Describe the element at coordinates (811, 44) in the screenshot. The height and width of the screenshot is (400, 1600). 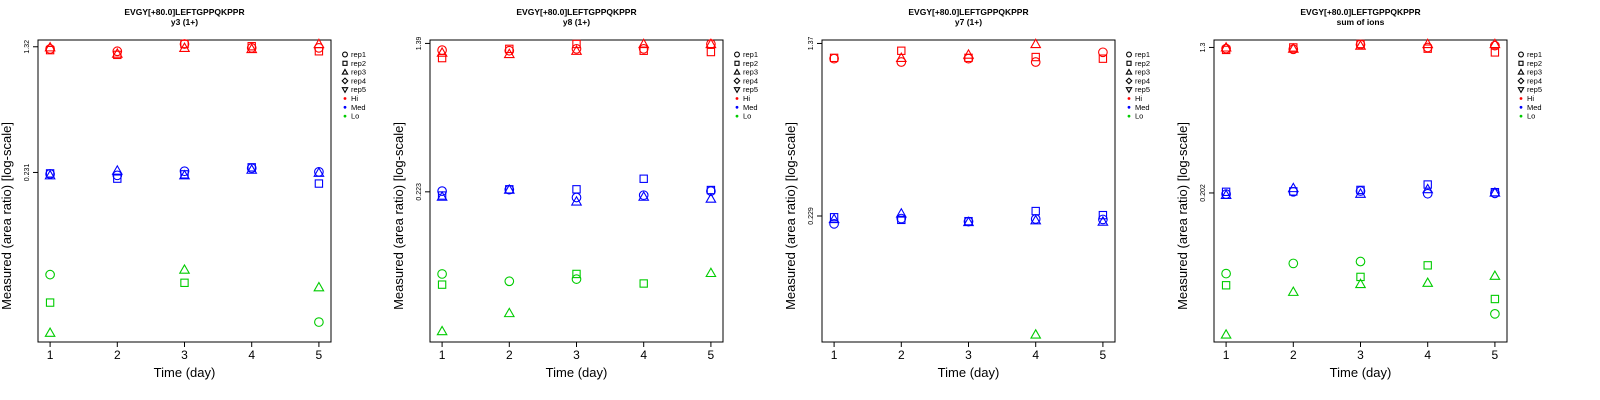
I see `y-tick-label: 1.37` at that location.